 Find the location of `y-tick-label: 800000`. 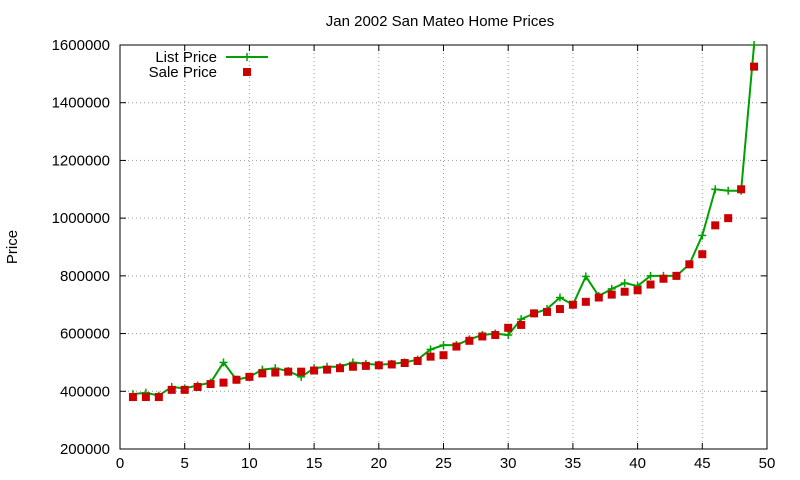

y-tick-label: 800000 is located at coordinates (85, 276).